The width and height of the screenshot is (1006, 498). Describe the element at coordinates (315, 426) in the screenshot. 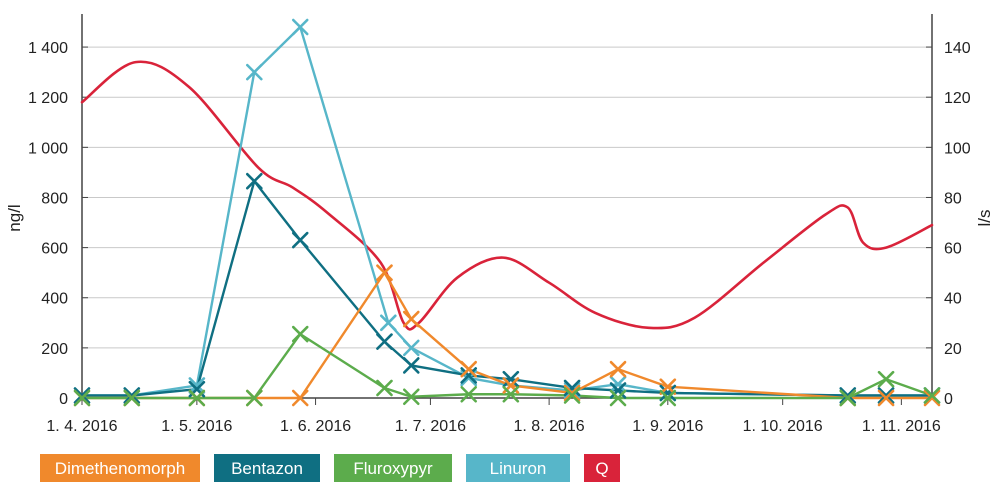

I see `x-tick-label: 1. 6. 2016` at that location.